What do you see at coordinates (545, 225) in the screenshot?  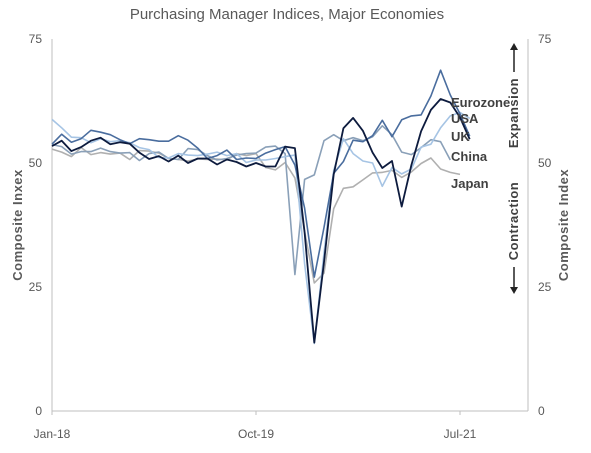 I see `right-y-tick-labels: 0 25 50 75` at bounding box center [545, 225].